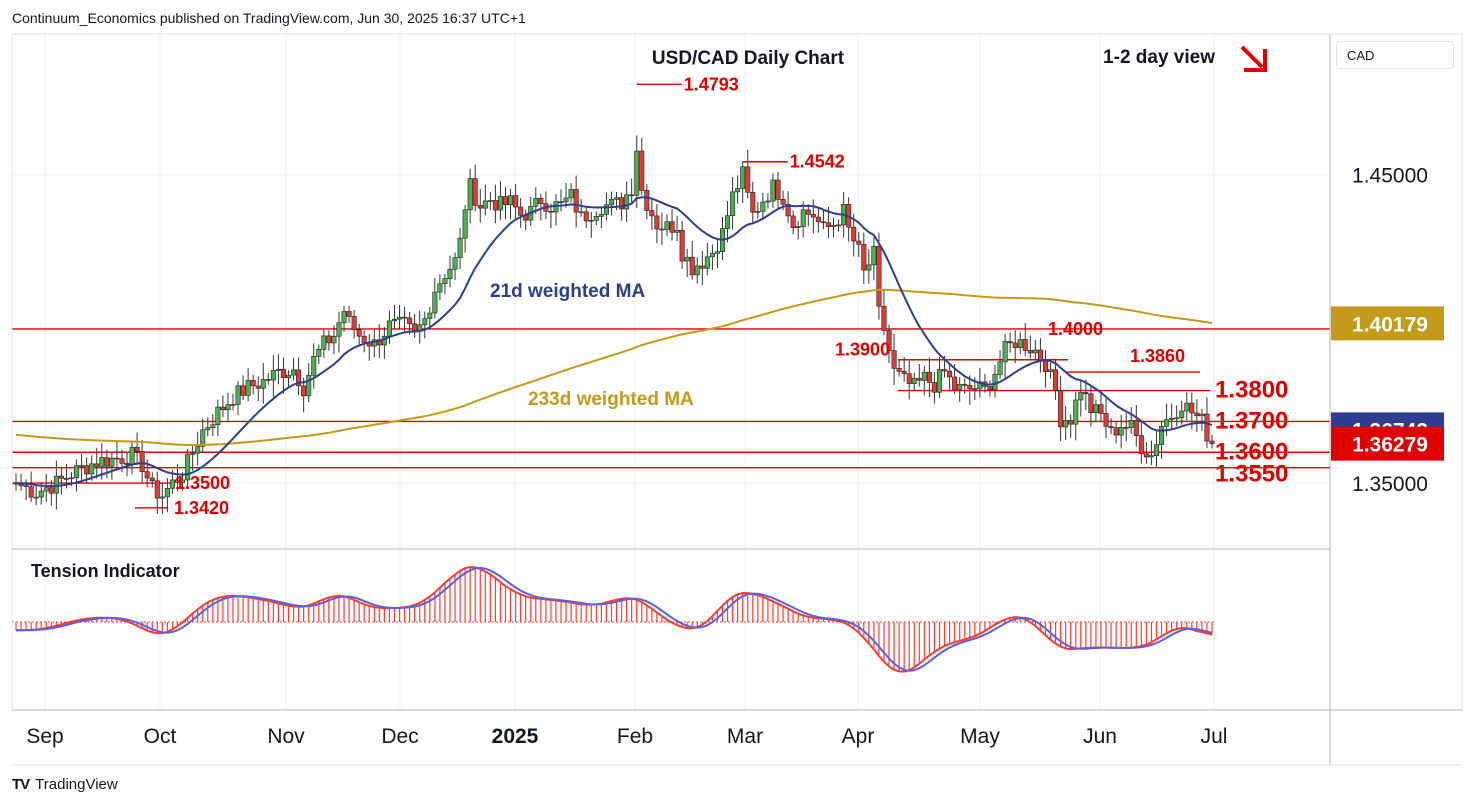 The image size is (1474, 809). I want to click on chart-title: USD/CAD Daily Chart, so click(748, 58).